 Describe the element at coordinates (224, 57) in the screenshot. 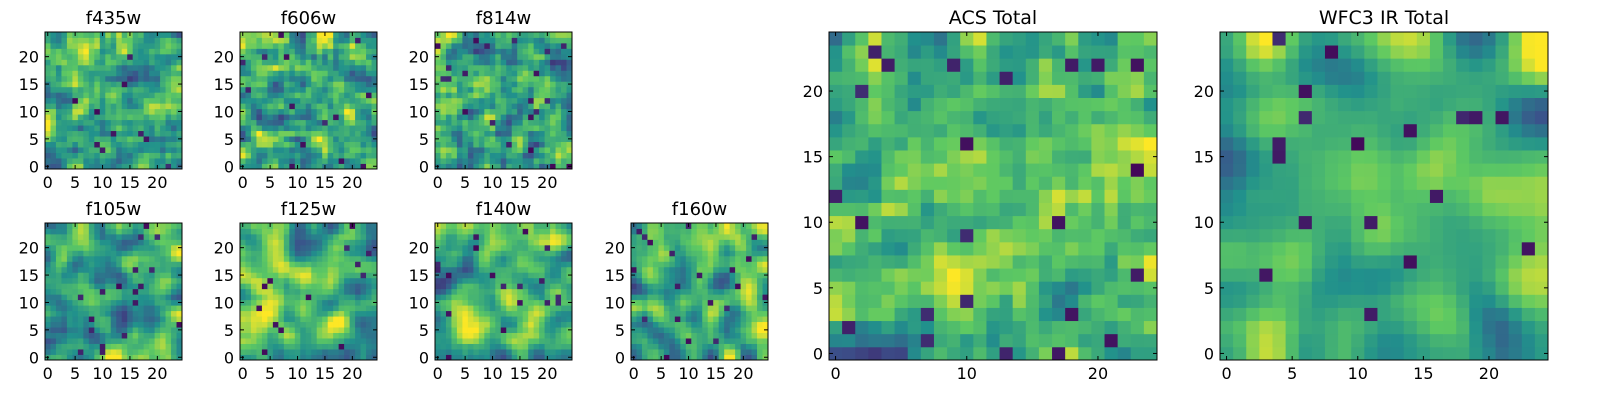

I see `y-tick-label: 20` at that location.